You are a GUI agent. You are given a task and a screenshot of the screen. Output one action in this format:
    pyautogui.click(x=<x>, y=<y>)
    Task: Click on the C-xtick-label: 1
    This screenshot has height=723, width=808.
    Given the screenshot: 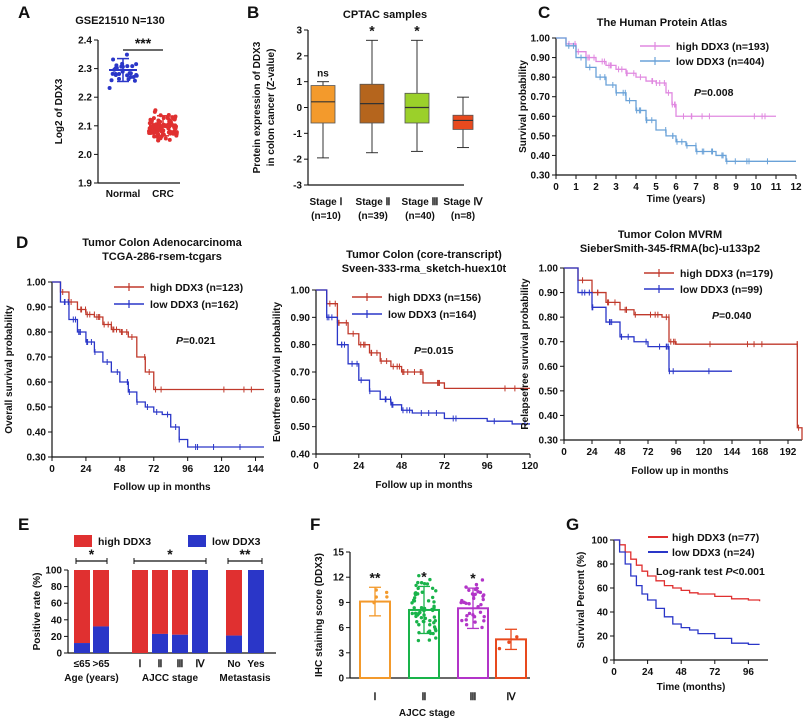 What is the action you would take?
    pyautogui.click(x=576, y=187)
    